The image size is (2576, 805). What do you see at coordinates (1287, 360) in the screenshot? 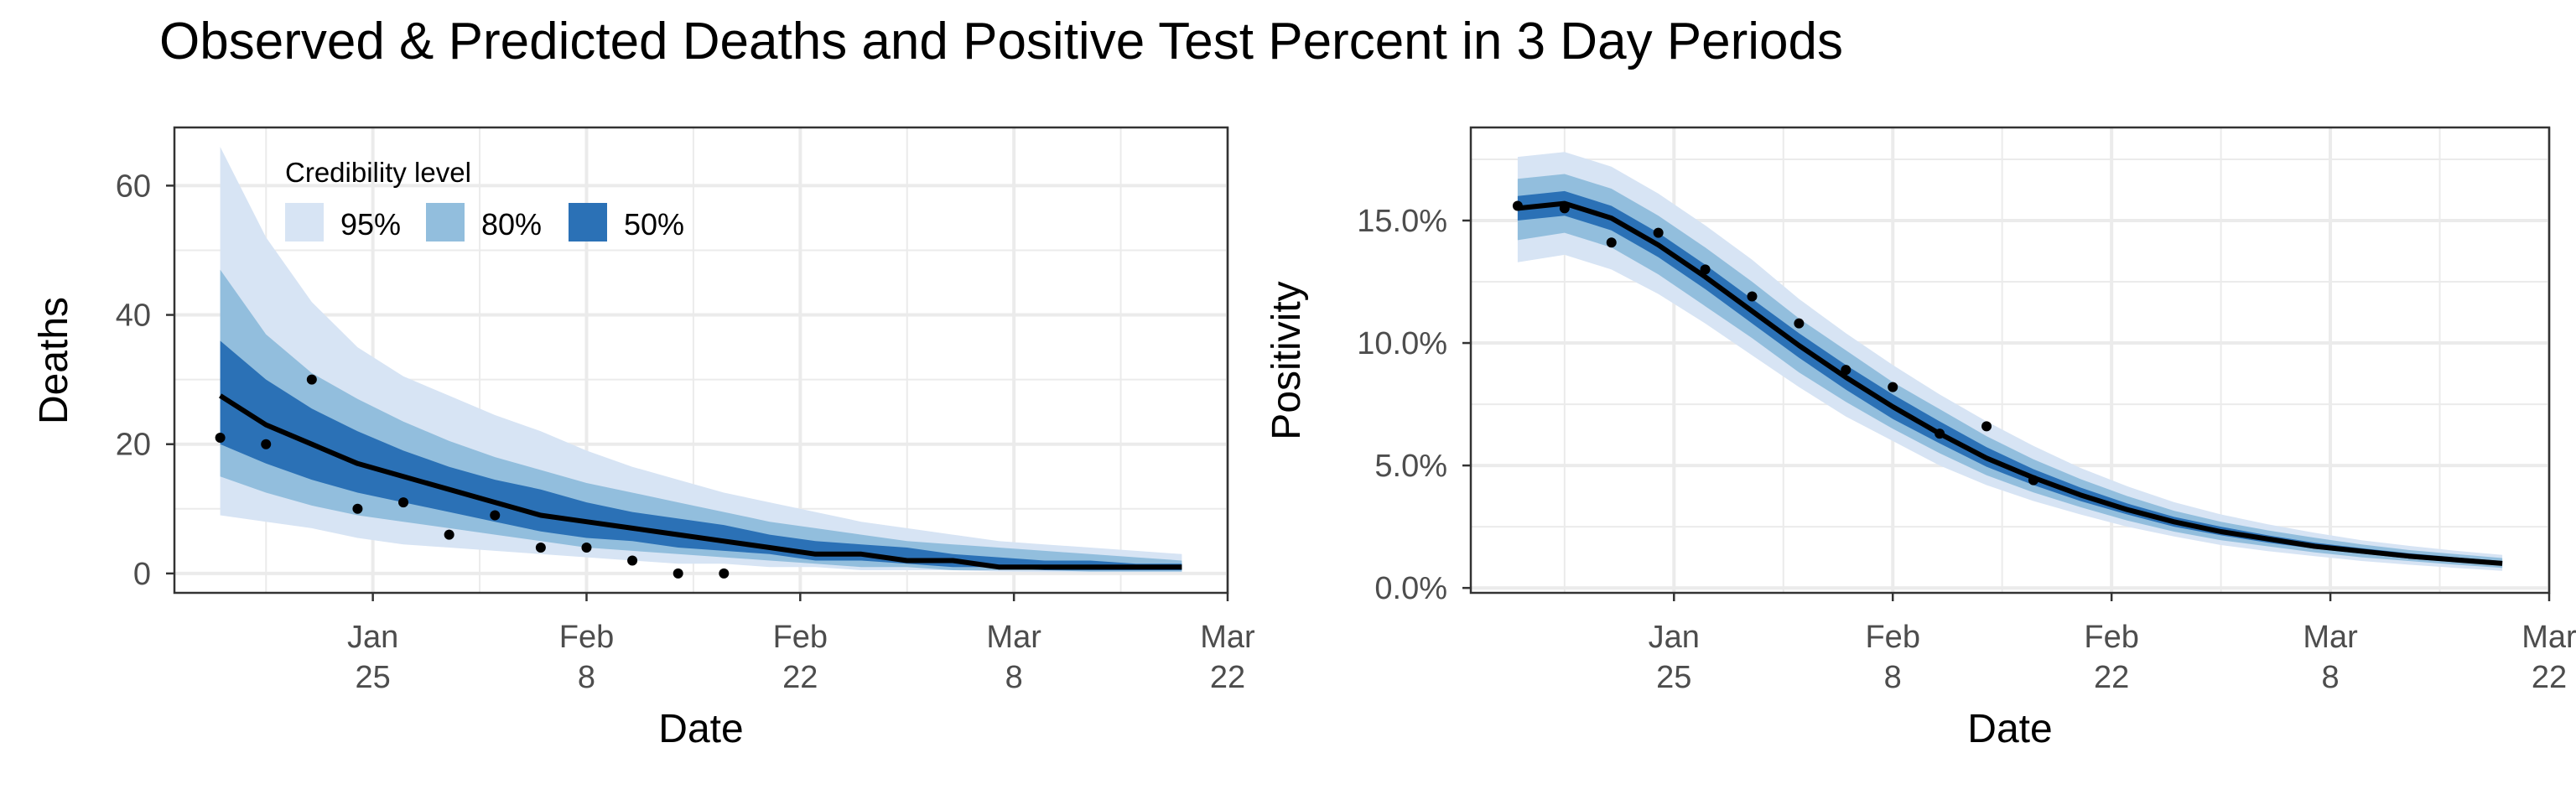
I see `y-axis-label: Positivity` at bounding box center [1287, 360].